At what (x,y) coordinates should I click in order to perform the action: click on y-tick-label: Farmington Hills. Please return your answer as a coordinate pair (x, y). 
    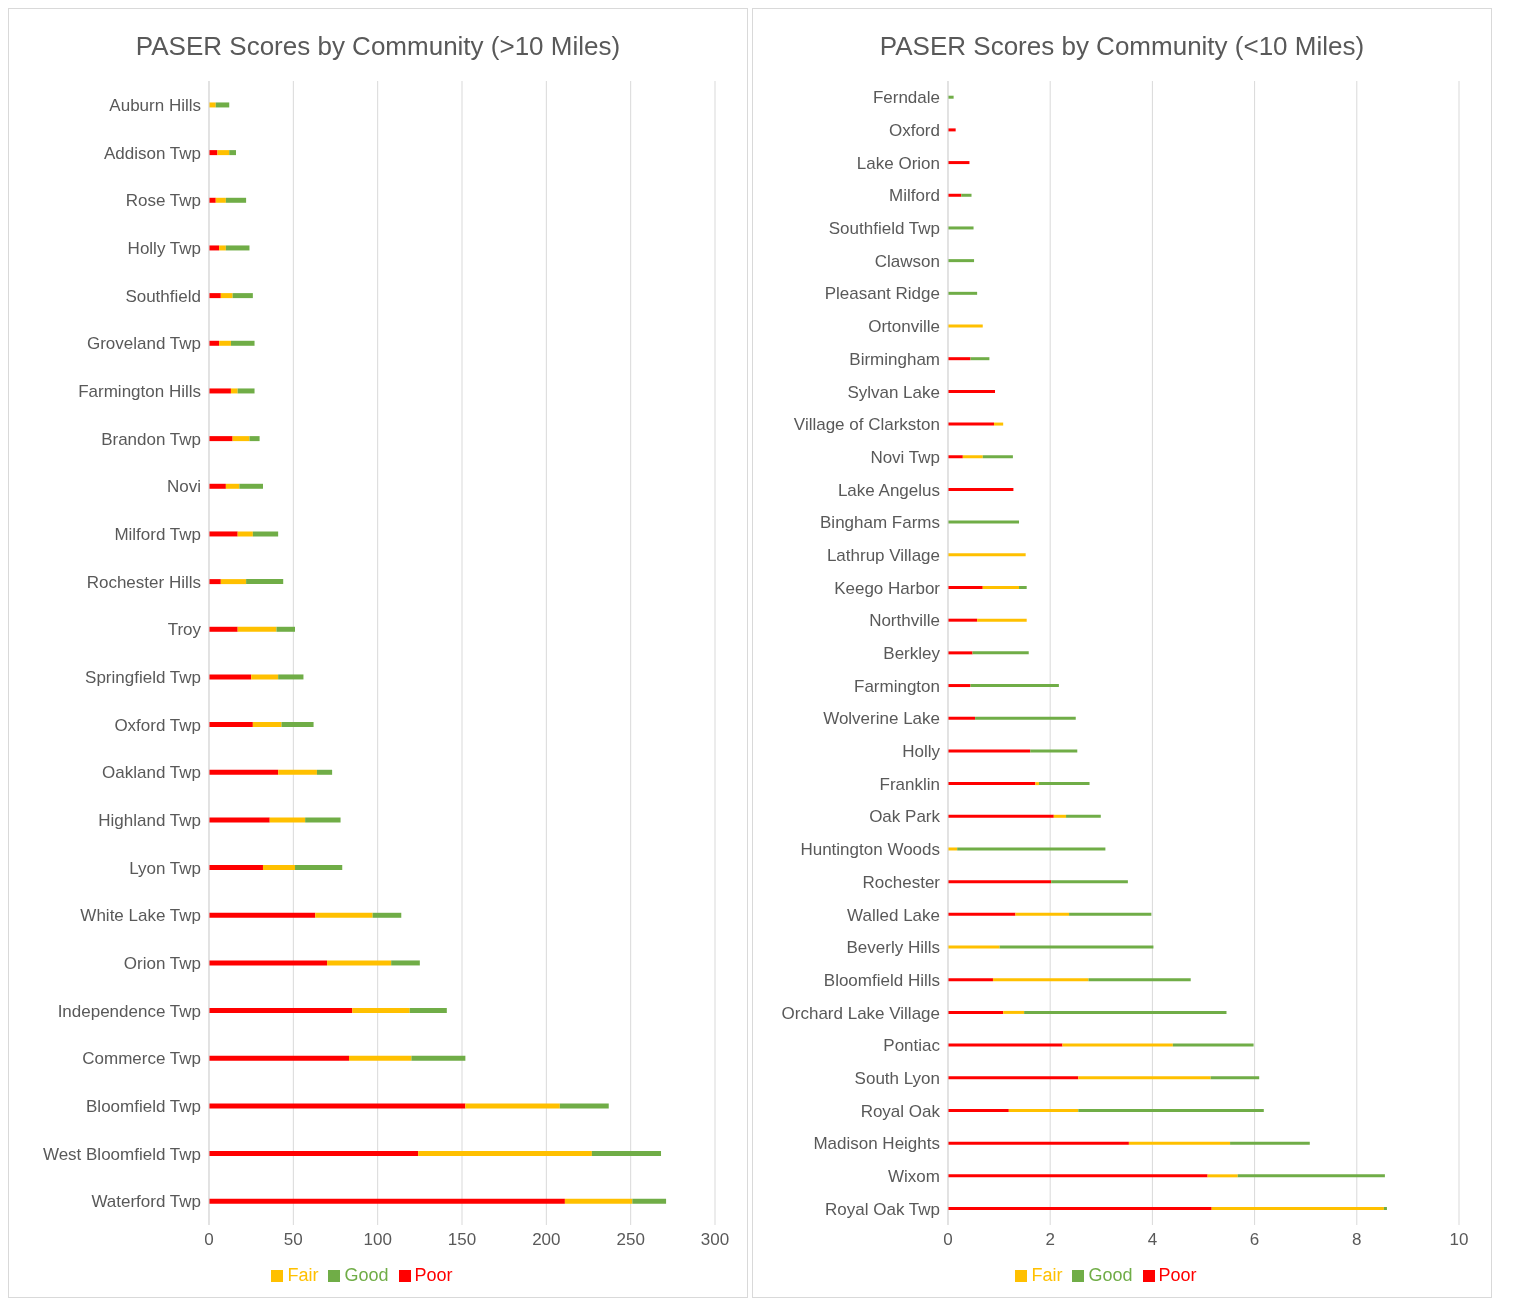
    Looking at the image, I should click on (139, 391).